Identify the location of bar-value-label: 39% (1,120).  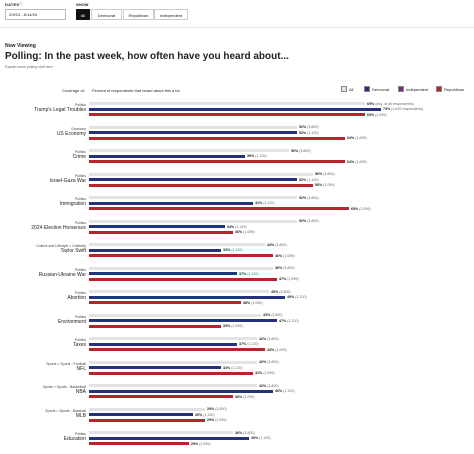
(257, 156).